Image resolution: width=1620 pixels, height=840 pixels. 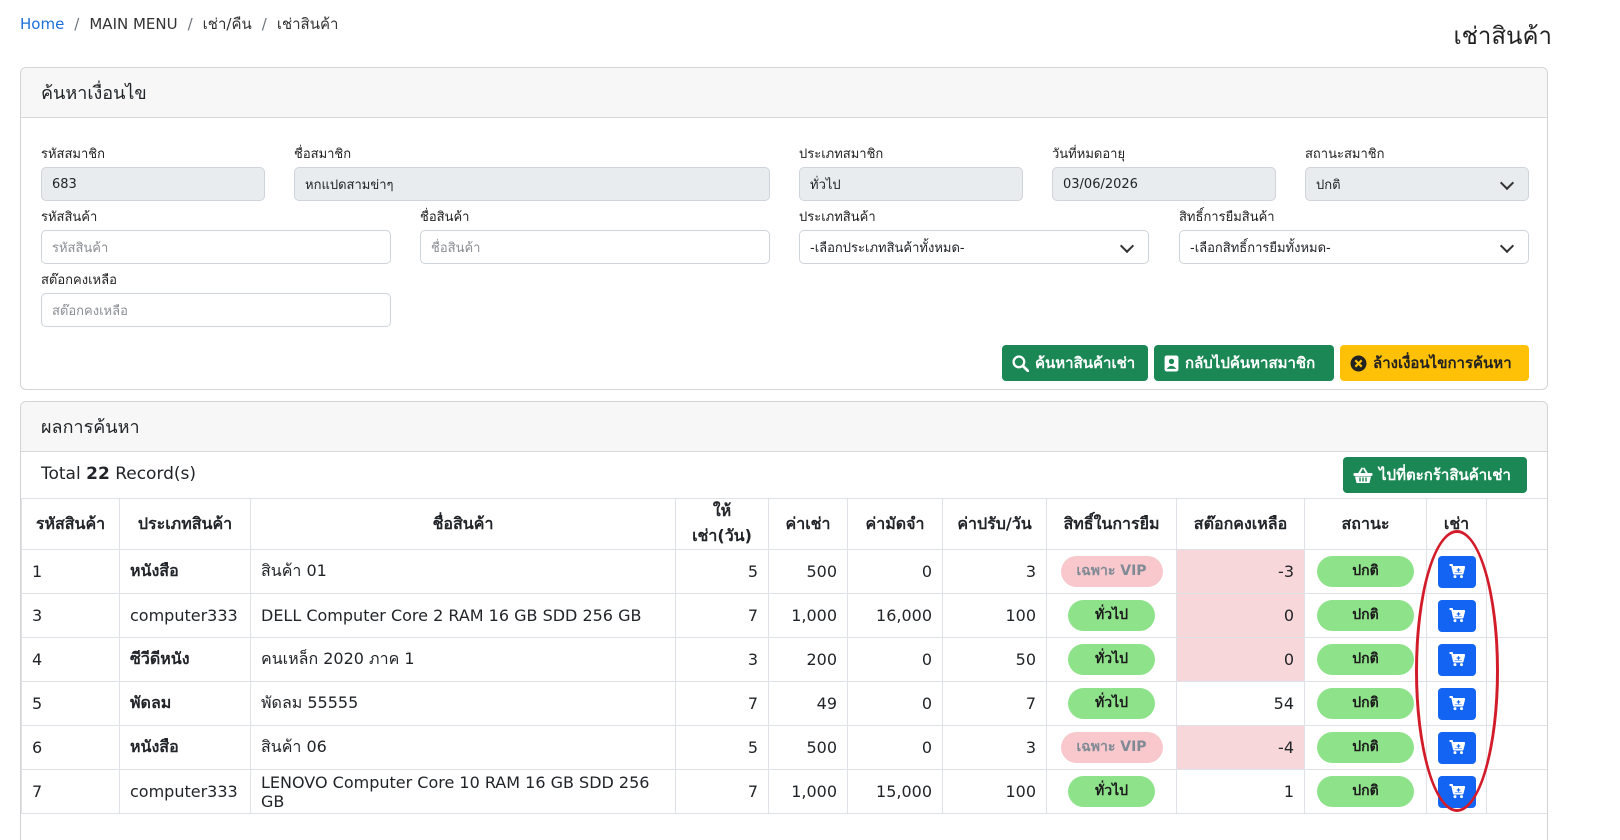 What do you see at coordinates (532, 184) in the screenshot?
I see `member-name-field: หกแปดสามข่าๆ` at bounding box center [532, 184].